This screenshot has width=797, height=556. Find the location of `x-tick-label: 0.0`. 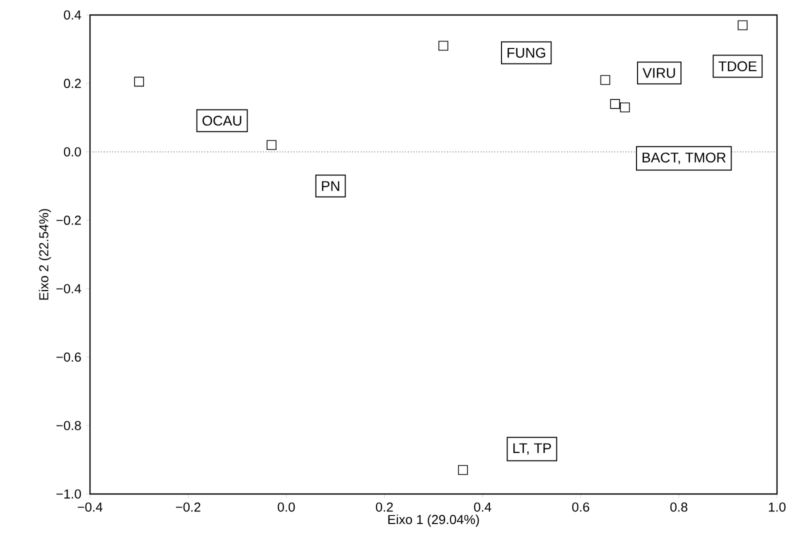

x-tick-label: 0.0 is located at coordinates (286, 507).